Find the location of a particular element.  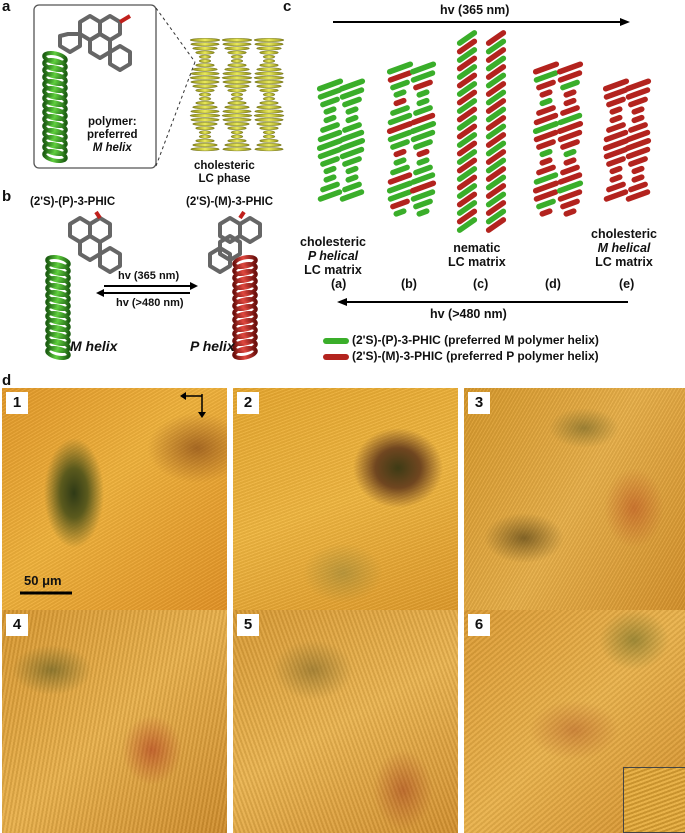

polarizer-axes-icon is located at coordinates (113, 493).